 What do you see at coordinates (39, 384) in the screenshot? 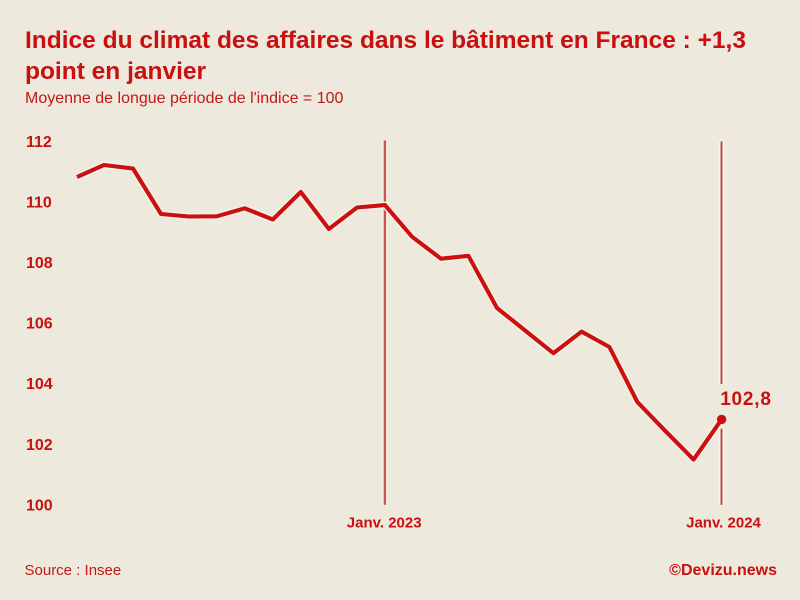
I see `svg-text: 104` at bounding box center [39, 384].